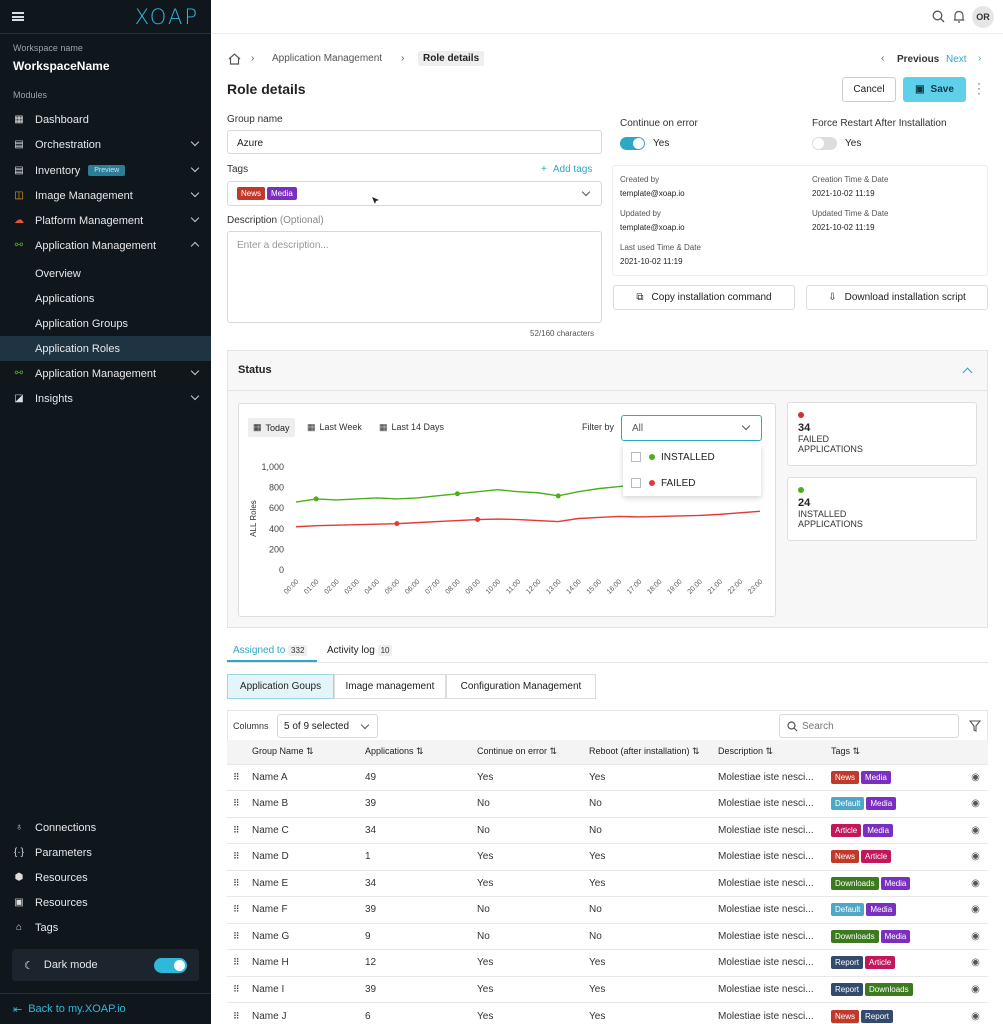 This screenshot has height=1024, width=1003. What do you see at coordinates (956, 59) in the screenshot?
I see `next-link: Next` at bounding box center [956, 59].